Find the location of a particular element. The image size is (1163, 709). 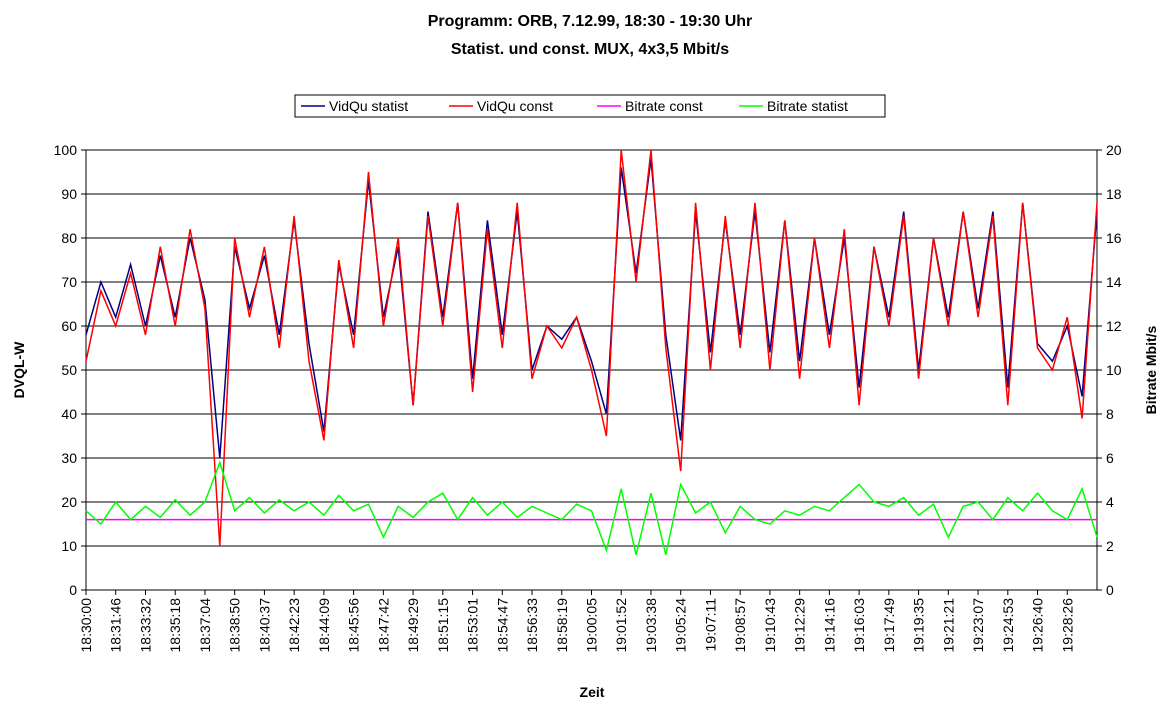

x-tick-label: 18:31:46 is located at coordinates (116, 625).